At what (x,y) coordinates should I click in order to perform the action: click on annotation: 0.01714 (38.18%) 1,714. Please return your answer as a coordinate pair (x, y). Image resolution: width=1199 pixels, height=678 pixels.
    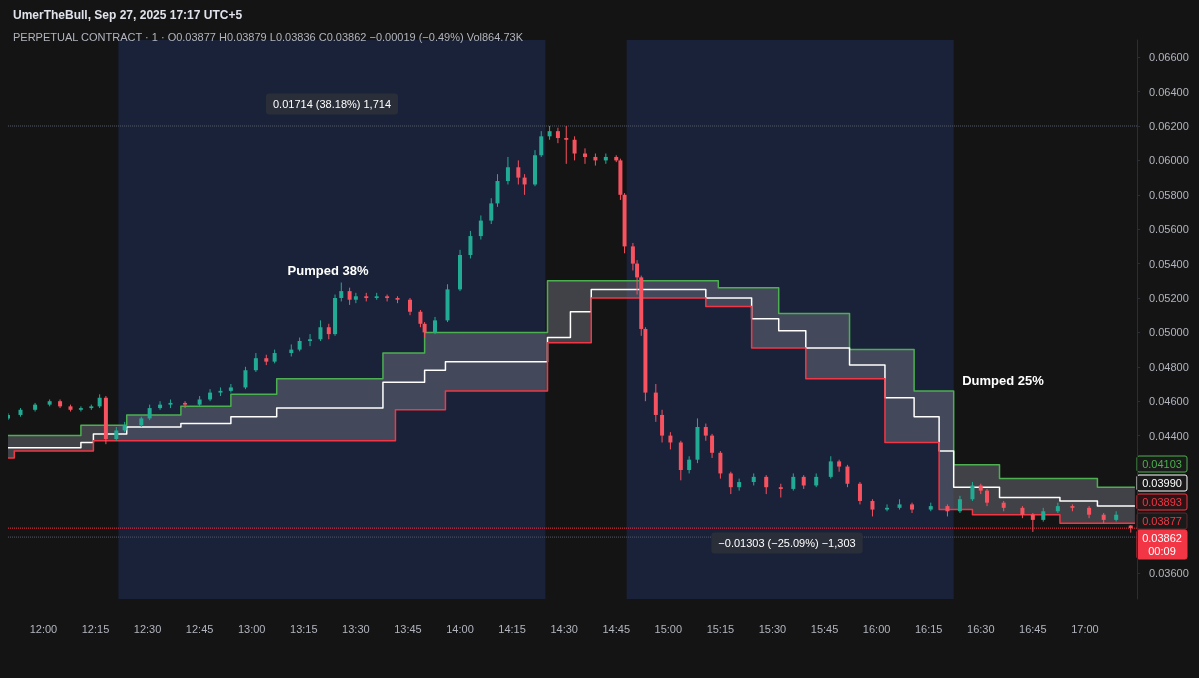
    Looking at the image, I should click on (332, 104).